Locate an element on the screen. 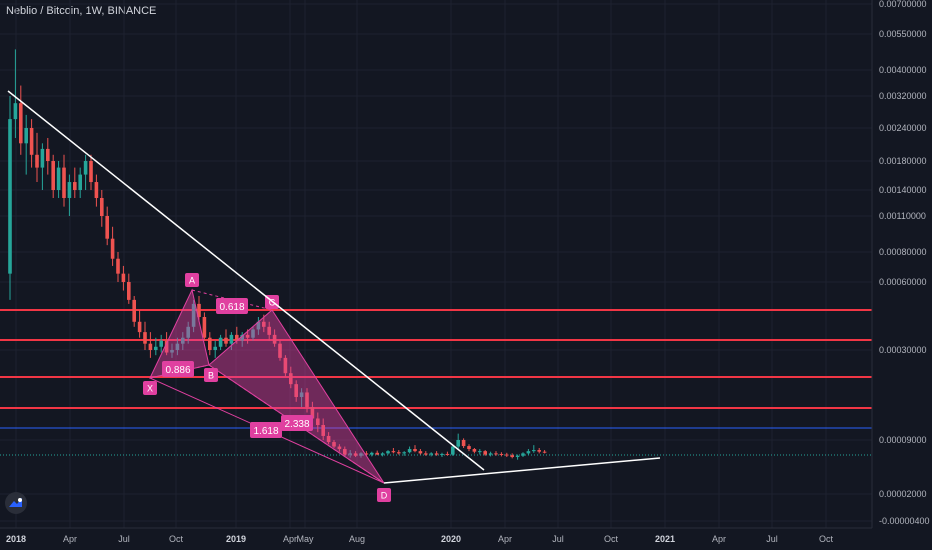 The height and width of the screenshot is (550, 932). svg-text: A is located at coordinates (192, 281).